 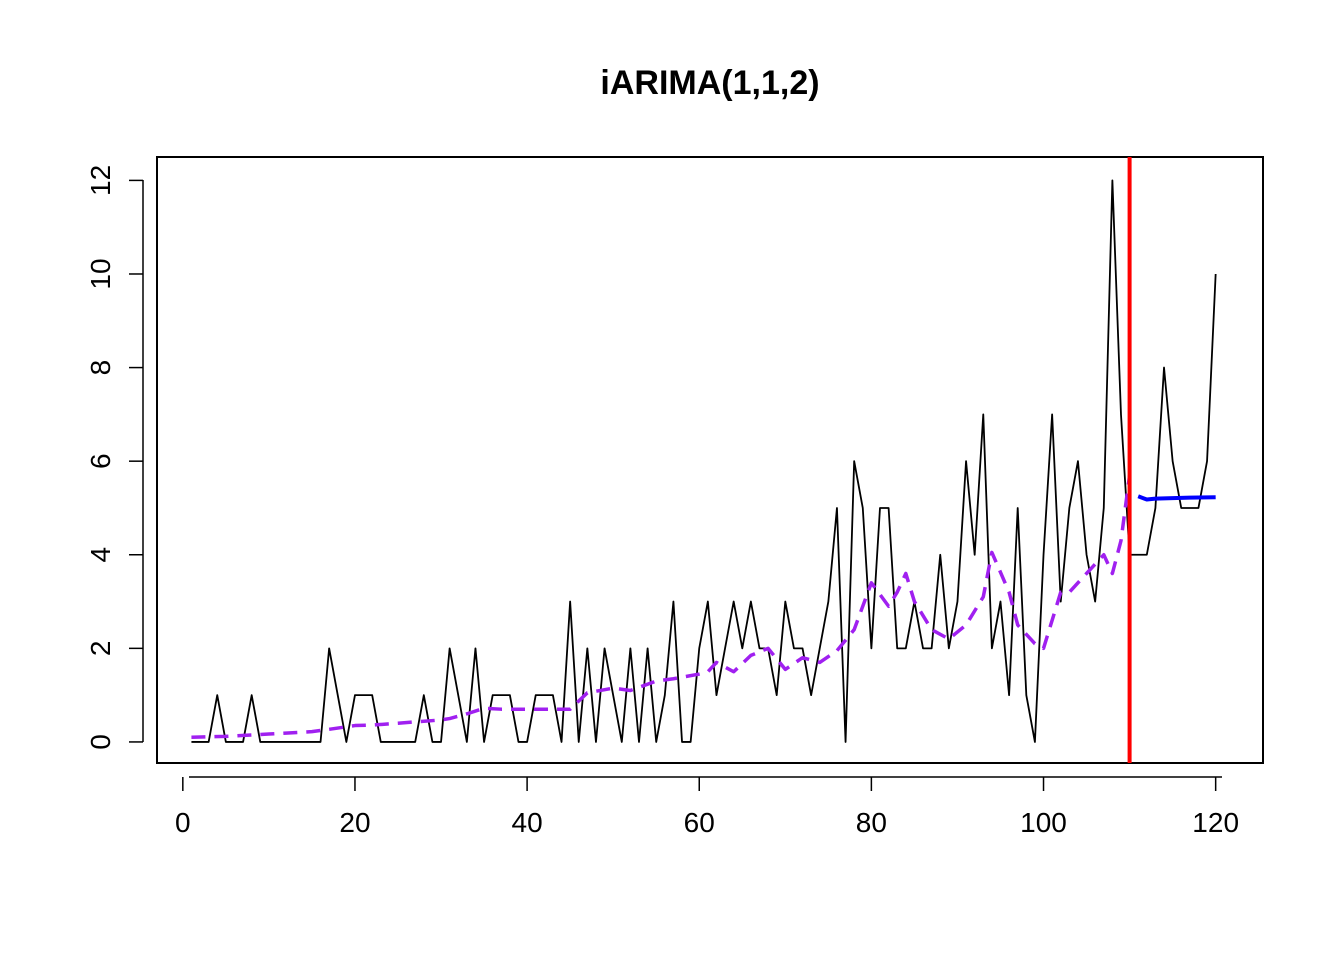 What do you see at coordinates (183, 822) in the screenshot?
I see `x-tick-label: 0` at bounding box center [183, 822].